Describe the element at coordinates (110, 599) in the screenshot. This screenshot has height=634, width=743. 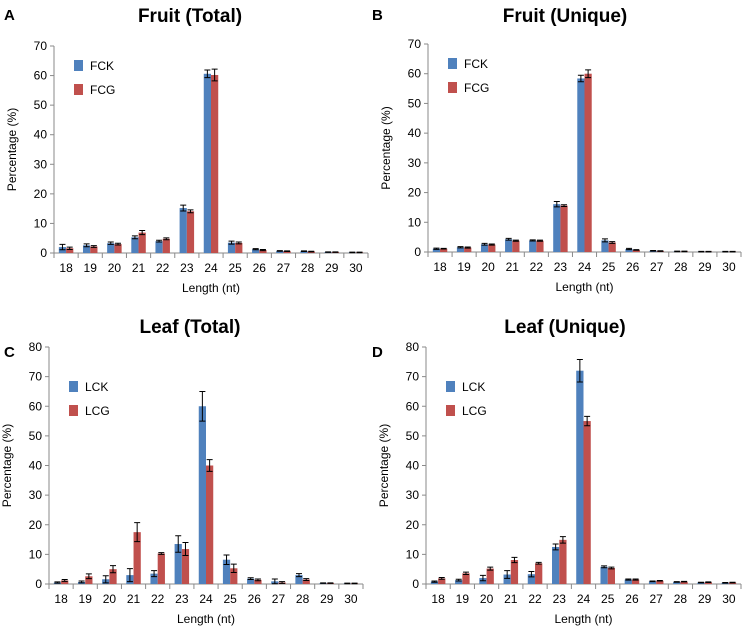
I see `x-tick-label: 20` at that location.